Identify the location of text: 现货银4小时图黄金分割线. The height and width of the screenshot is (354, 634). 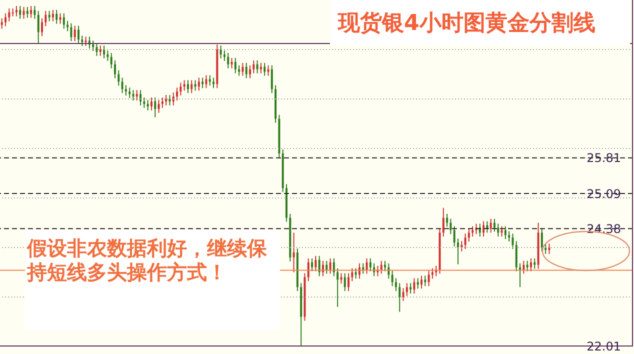
(467, 24).